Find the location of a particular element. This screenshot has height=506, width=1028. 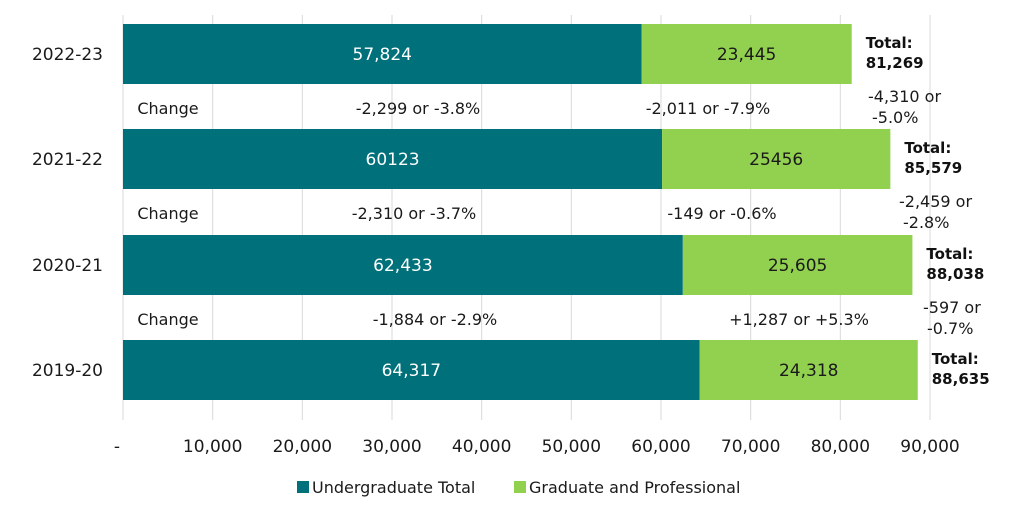

data-label-undergraduate-2019-20: 64,317 is located at coordinates (411, 371).